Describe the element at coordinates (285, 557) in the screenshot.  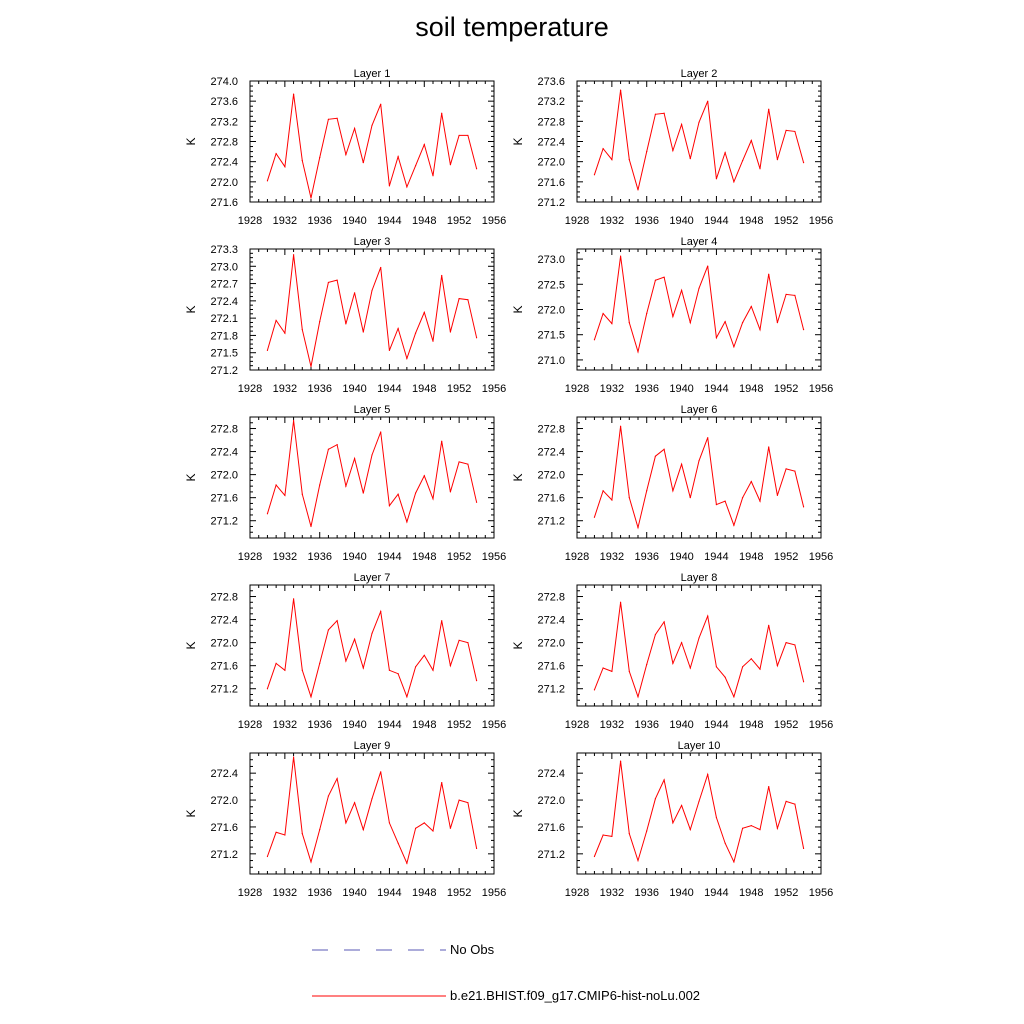
I see `x-tick-label: 1932` at that location.